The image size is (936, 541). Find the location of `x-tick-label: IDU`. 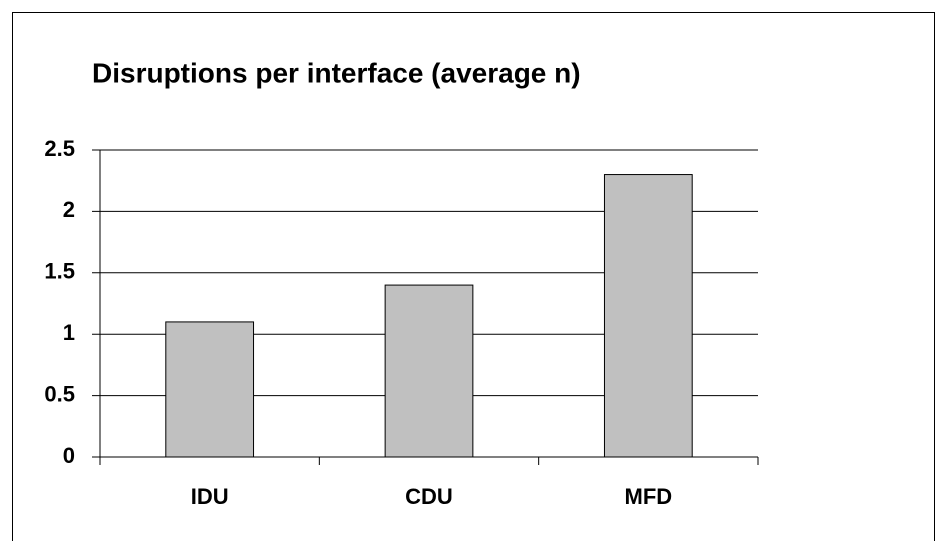

x-tick-label: IDU is located at coordinates (210, 496).